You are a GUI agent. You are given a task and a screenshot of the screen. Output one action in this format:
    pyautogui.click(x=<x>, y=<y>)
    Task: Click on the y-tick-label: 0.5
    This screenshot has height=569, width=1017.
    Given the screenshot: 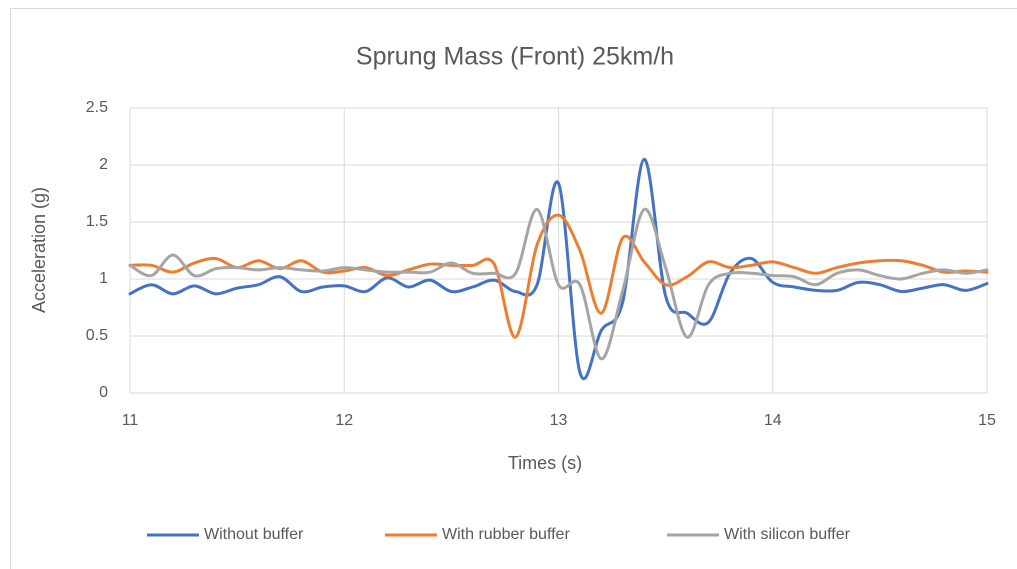 What is the action you would take?
    pyautogui.click(x=97, y=335)
    